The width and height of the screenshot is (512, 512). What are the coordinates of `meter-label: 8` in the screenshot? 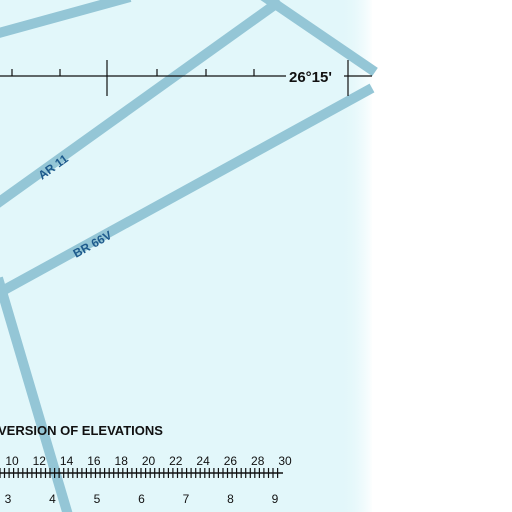 It's located at (230, 499).